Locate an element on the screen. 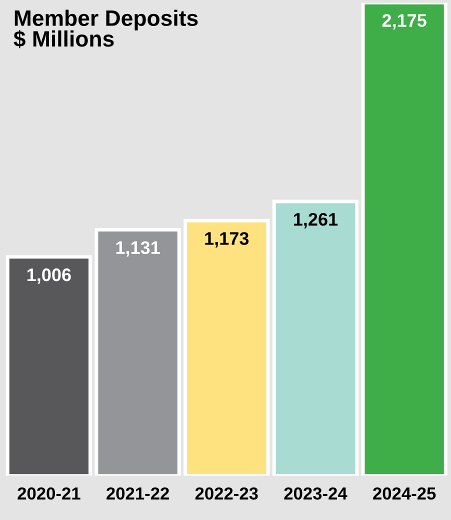 The width and height of the screenshot is (451, 520). x-tick-label: 2023-24 is located at coordinates (316, 493).